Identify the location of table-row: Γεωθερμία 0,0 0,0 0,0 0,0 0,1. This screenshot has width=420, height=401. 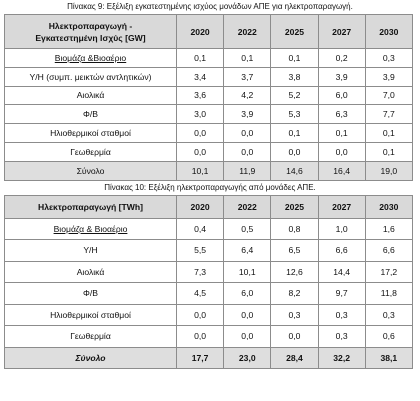
(208, 151).